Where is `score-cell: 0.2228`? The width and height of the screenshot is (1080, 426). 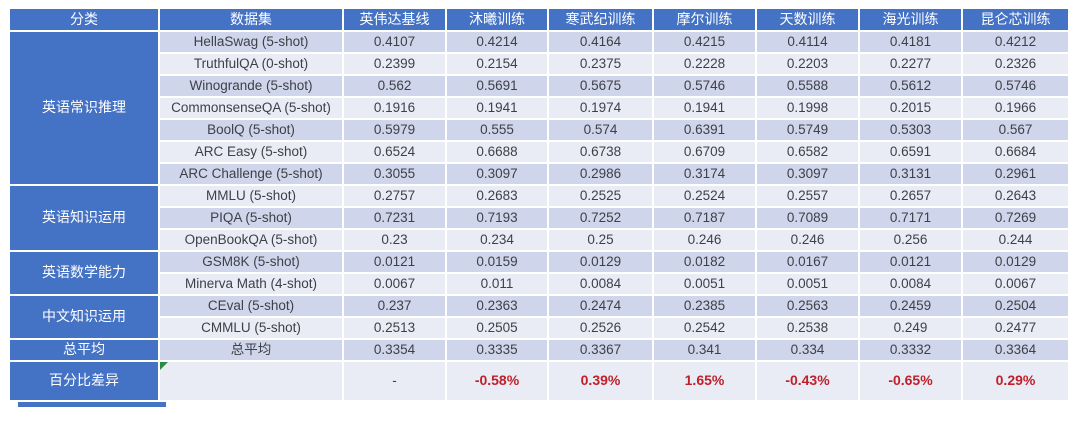 score-cell: 0.2228 is located at coordinates (704, 64).